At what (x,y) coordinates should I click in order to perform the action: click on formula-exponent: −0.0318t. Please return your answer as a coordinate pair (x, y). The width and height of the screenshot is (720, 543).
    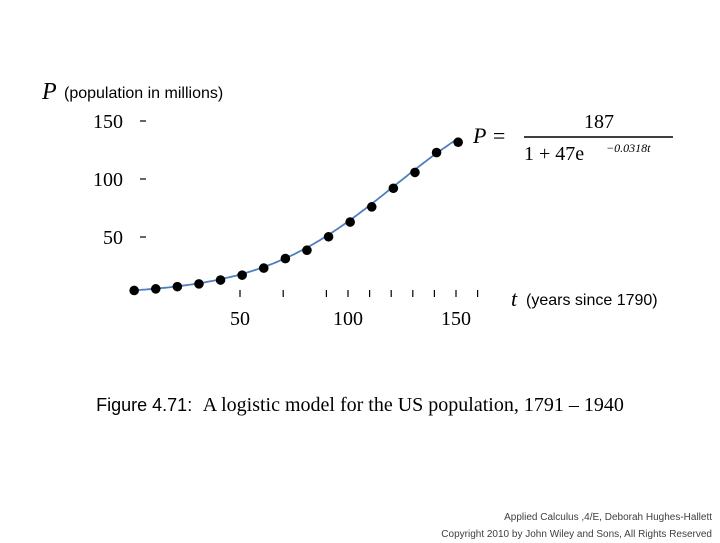
    Looking at the image, I should click on (628, 148).